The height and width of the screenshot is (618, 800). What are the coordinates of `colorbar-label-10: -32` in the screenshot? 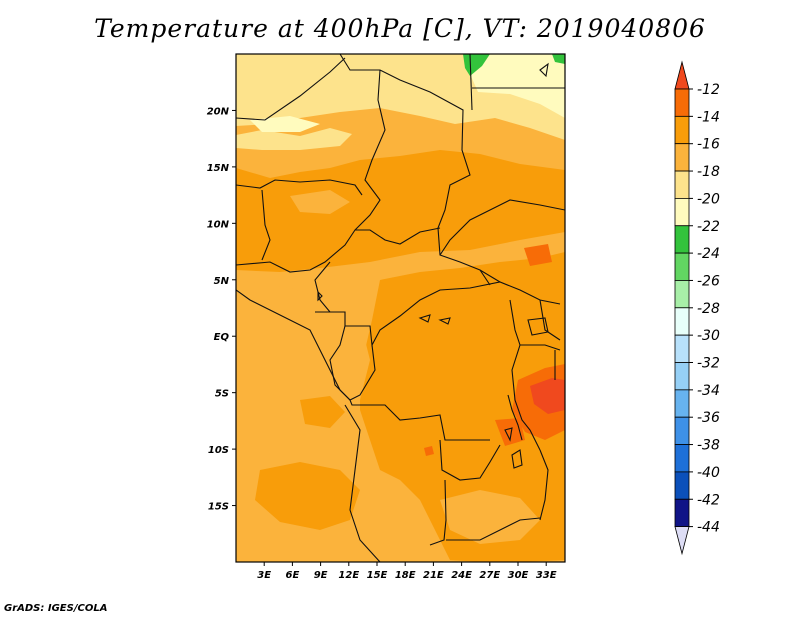 It's located at (708, 364).